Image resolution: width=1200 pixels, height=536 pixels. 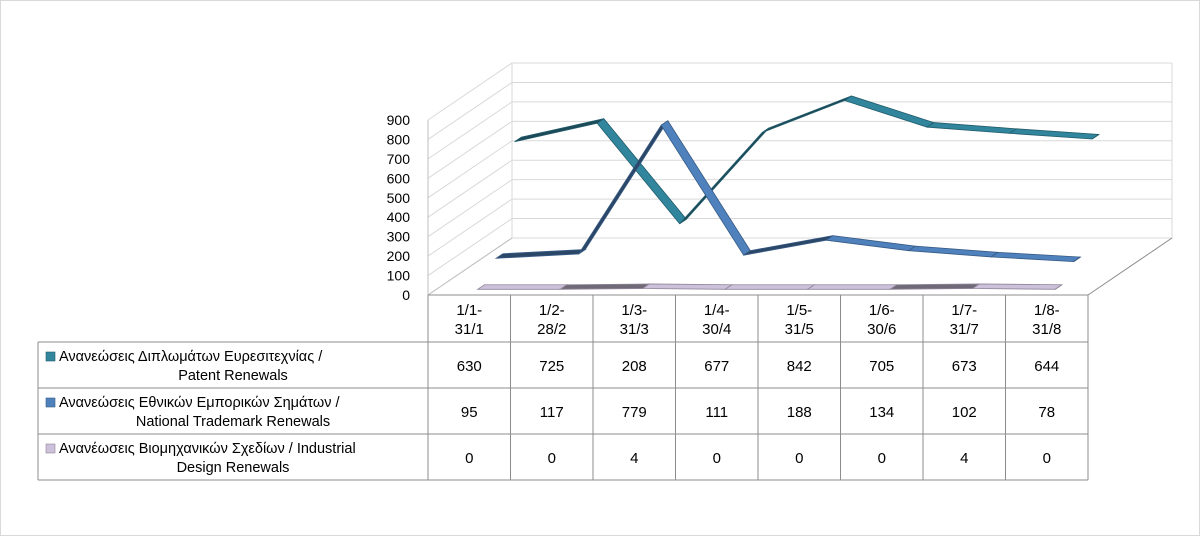 What do you see at coordinates (634, 366) in the screenshot?
I see `data-label: 208` at bounding box center [634, 366].